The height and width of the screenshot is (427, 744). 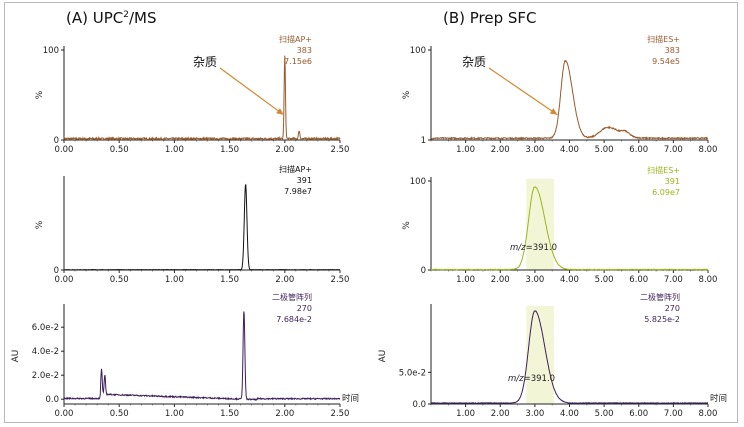 I want to click on legend-line: 5.825e-2, so click(x=662, y=319).